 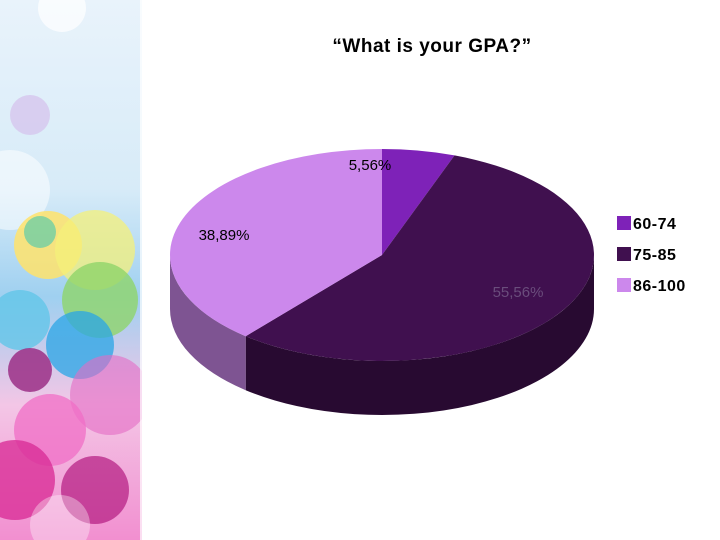 I want to click on chart-legend: 60-74 75-85 86-100, so click(x=651, y=255).